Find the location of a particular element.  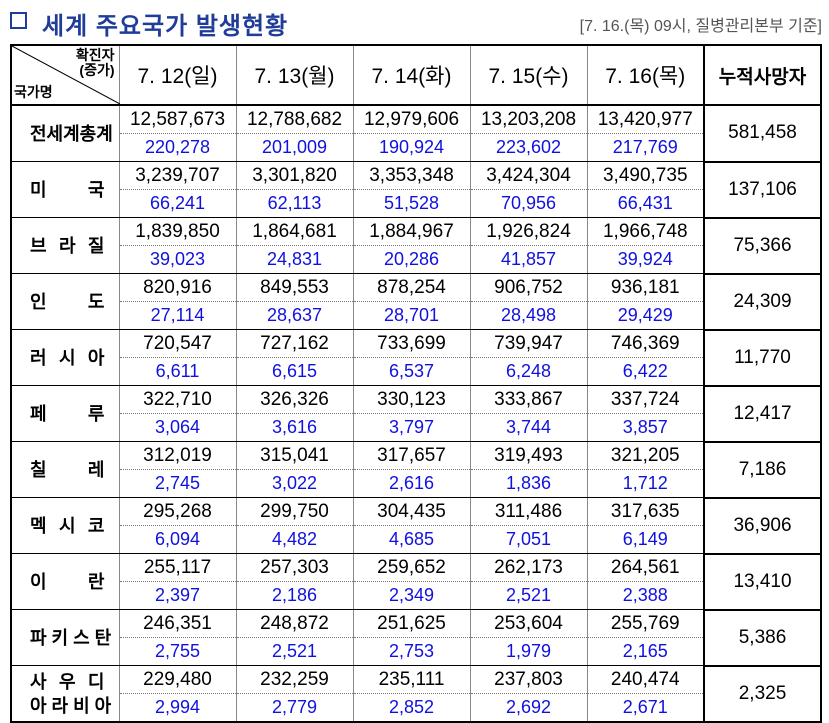

increase-cell: 2,753 is located at coordinates (411, 651).